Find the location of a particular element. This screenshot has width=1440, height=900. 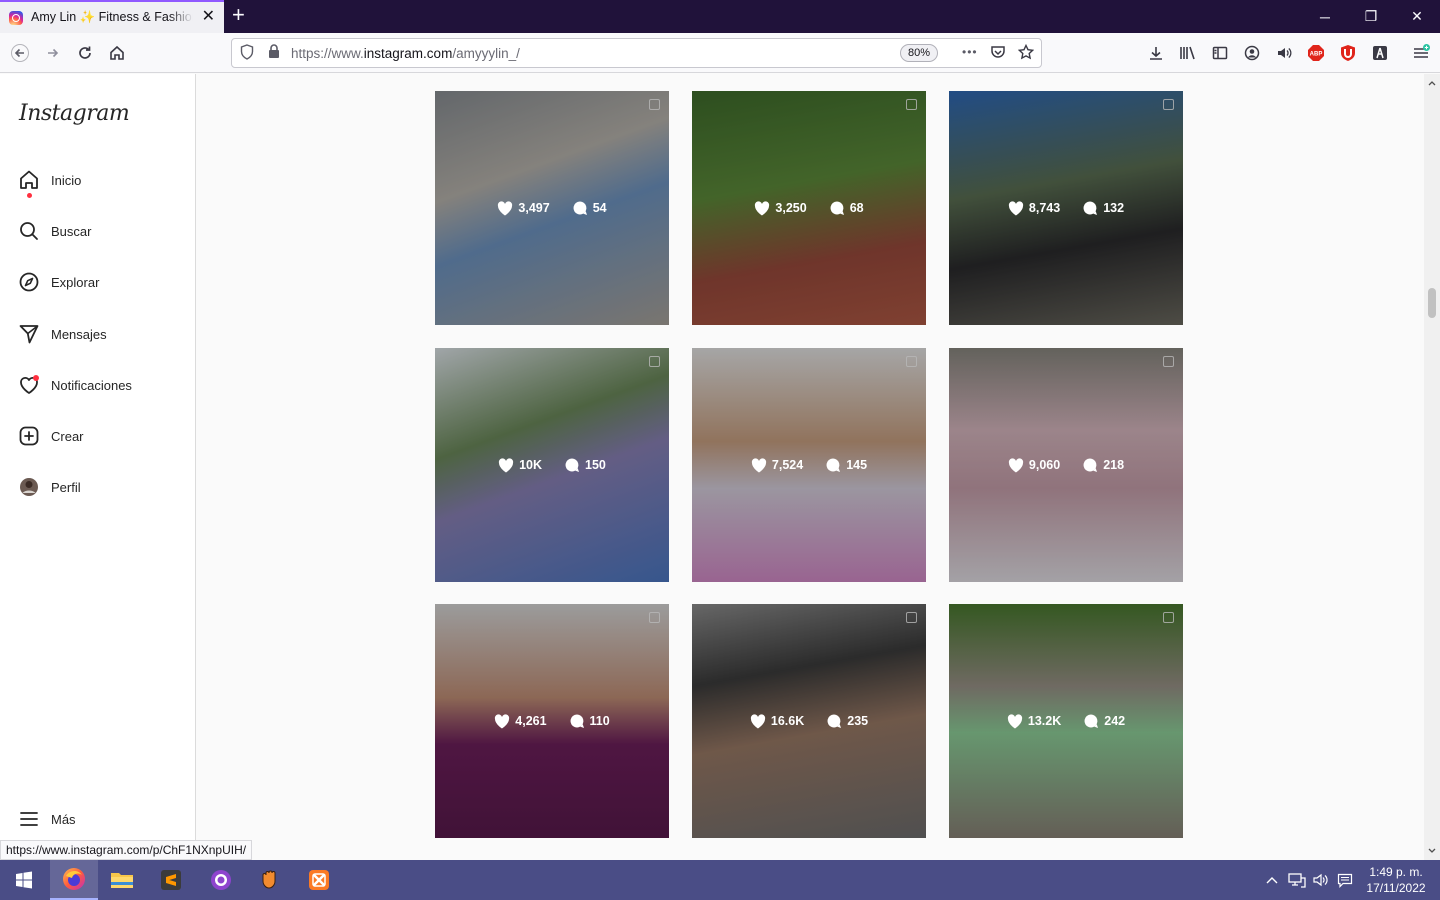

network-icon is located at coordinates (1297, 880).